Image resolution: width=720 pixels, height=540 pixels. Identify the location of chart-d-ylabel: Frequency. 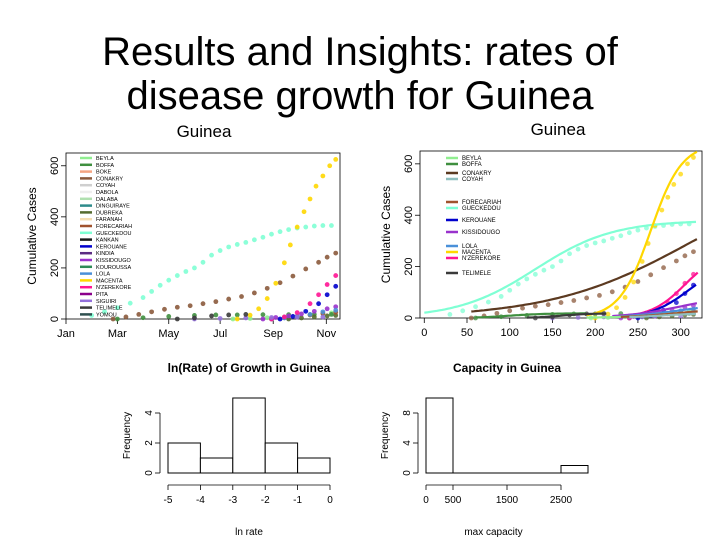
(385, 435).